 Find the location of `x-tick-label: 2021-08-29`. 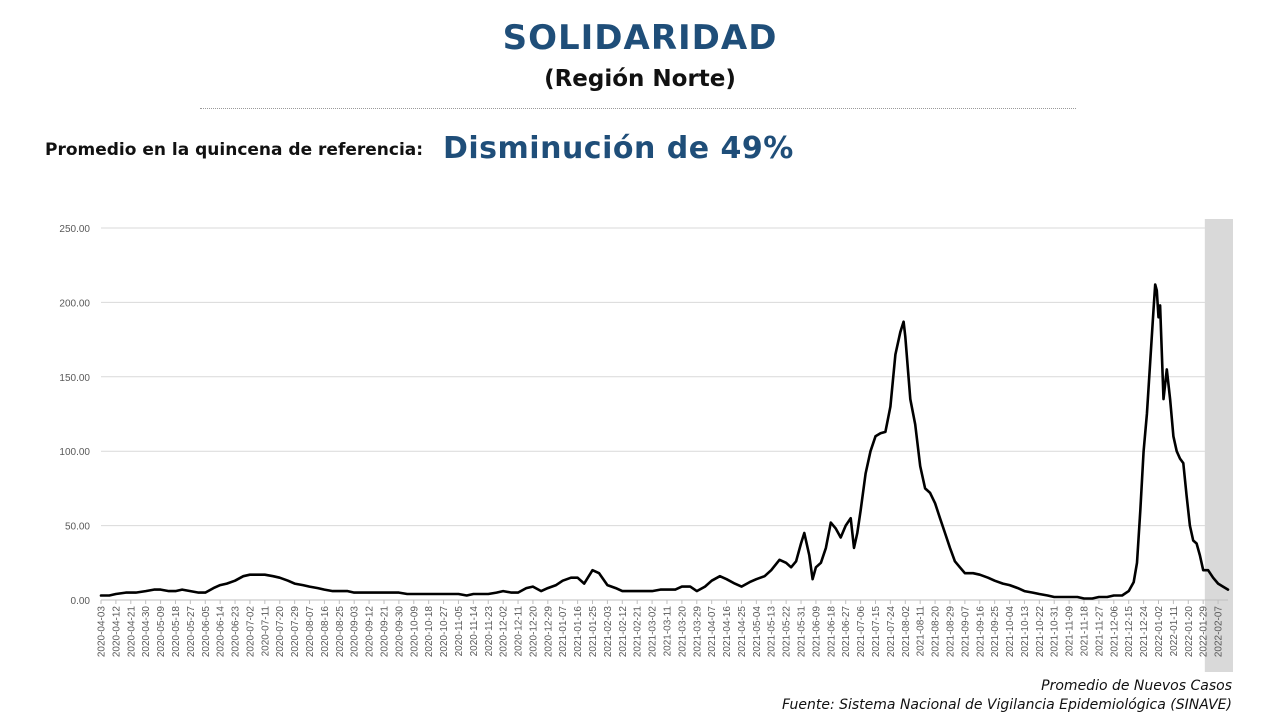

x-tick-label: 2021-08-29 is located at coordinates (951, 632).